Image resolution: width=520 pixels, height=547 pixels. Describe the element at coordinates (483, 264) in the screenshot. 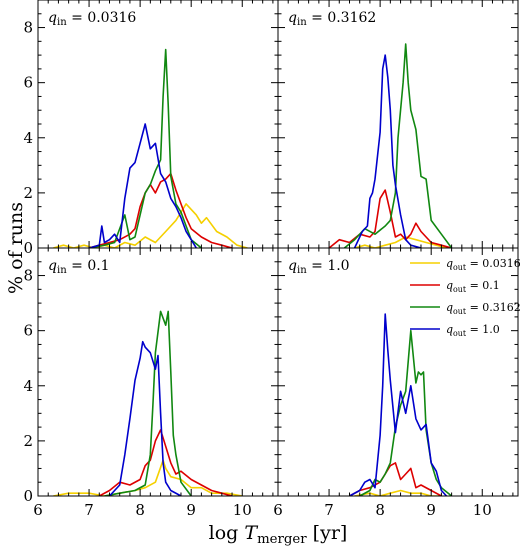

I see `legend-entry-label: qout = 0.0316` at that location.